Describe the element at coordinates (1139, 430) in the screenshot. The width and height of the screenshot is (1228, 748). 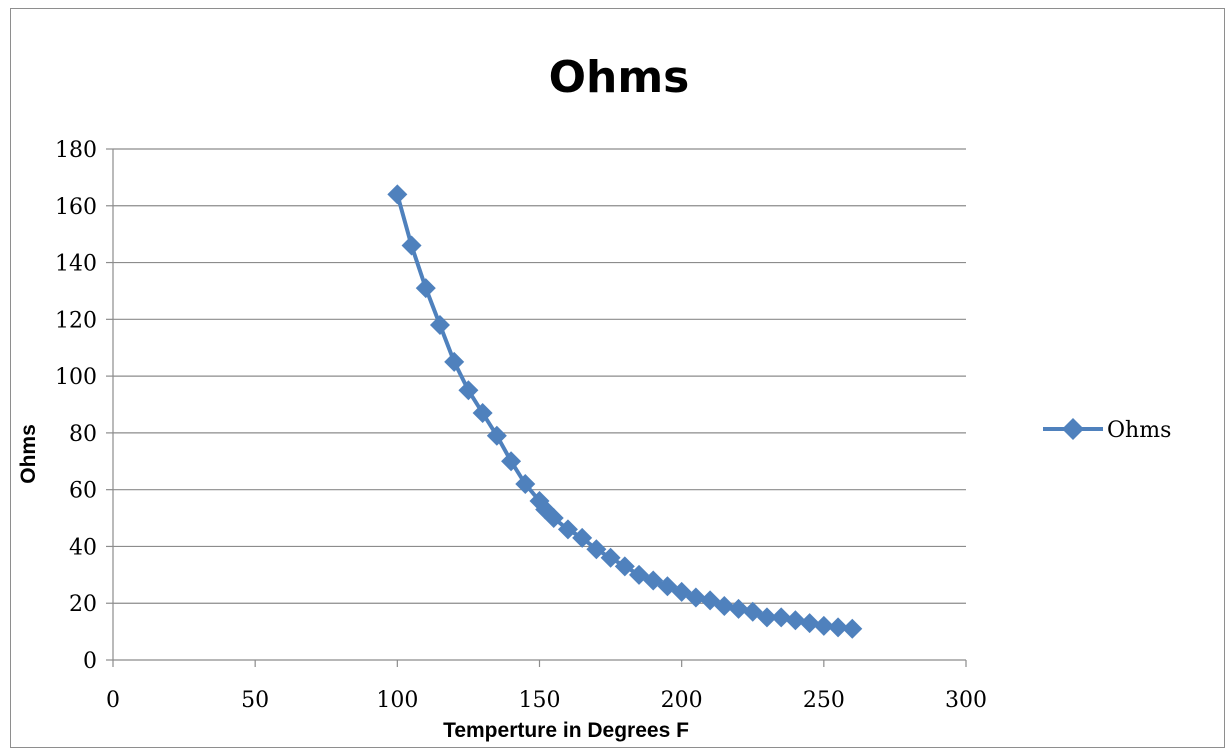
I see `legend-label-ohms: Ohms` at that location.